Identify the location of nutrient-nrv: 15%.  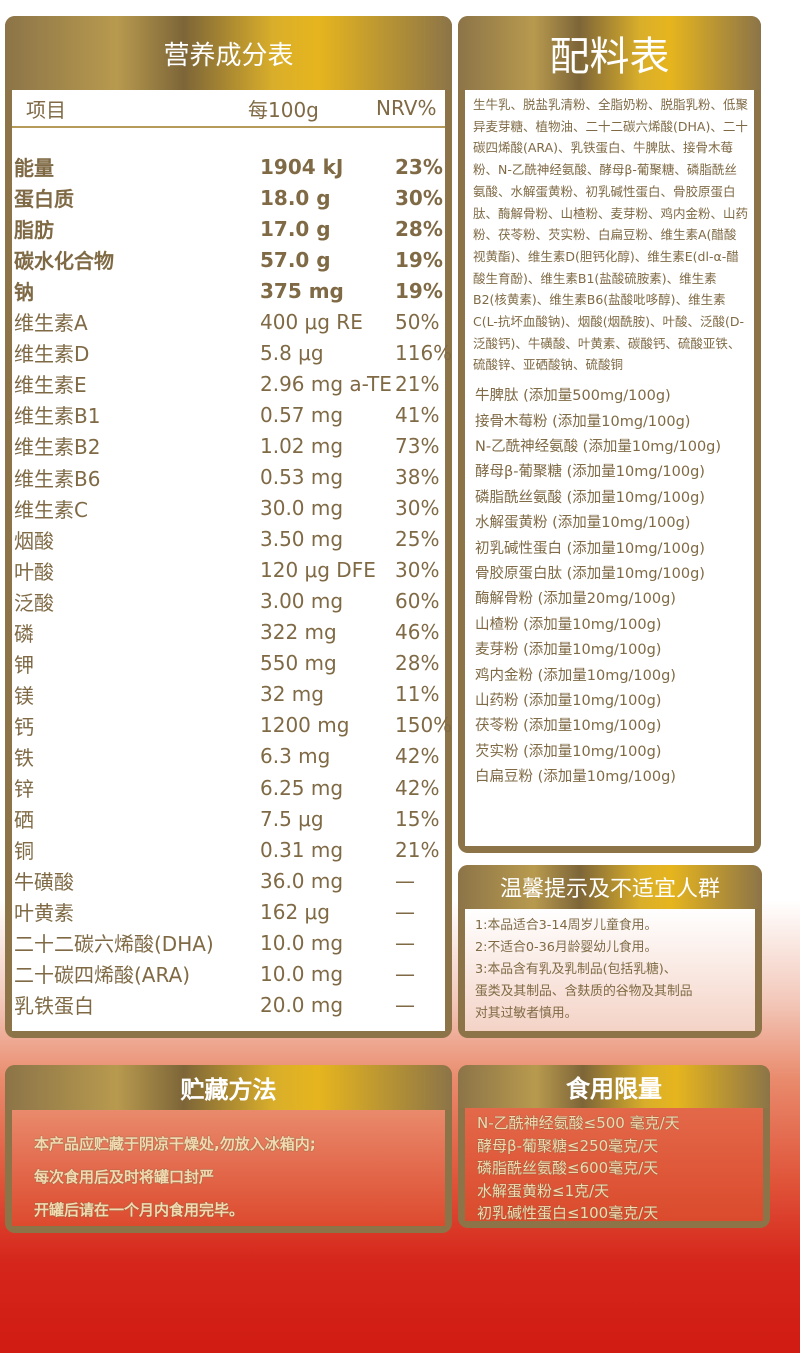
(417, 818).